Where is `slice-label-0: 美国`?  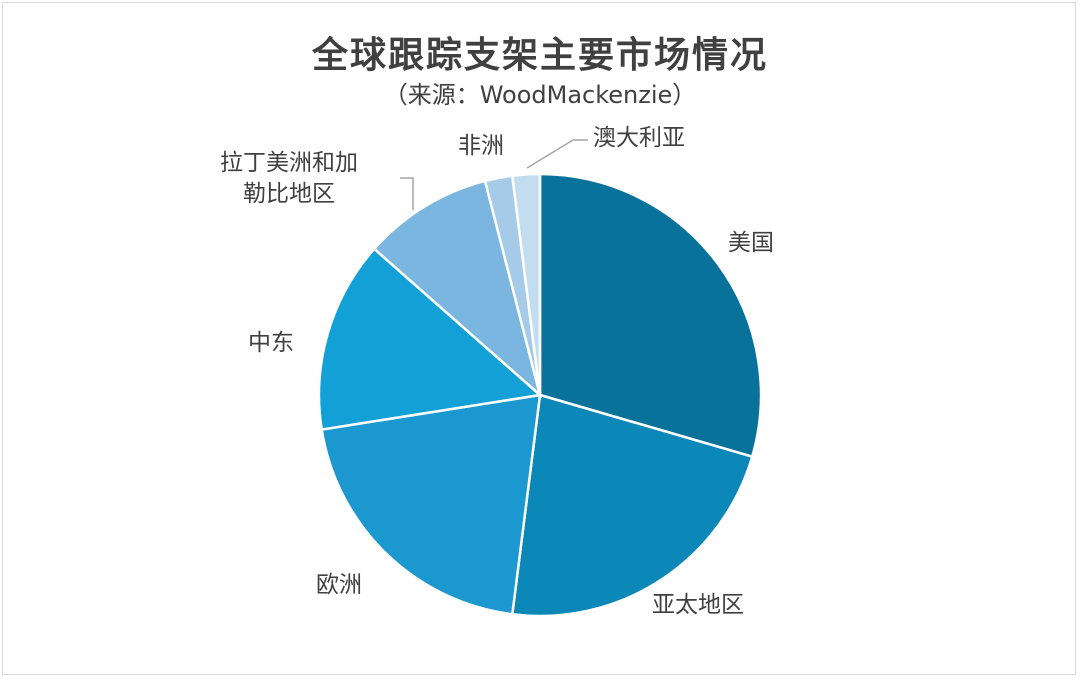
slice-label-0: 美国 is located at coordinates (751, 243).